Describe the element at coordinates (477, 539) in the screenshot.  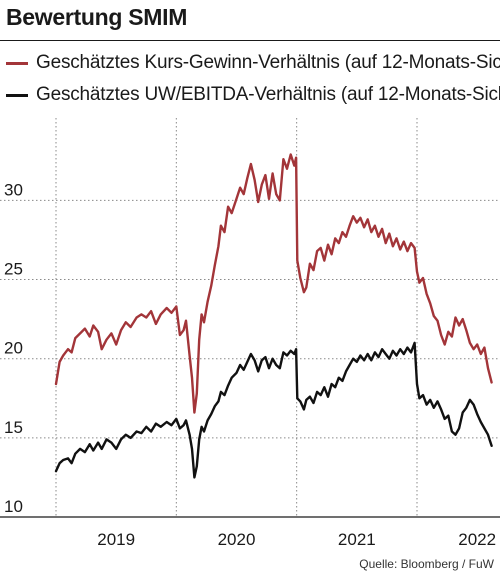
I see `x-tick-label: 2022` at that location.